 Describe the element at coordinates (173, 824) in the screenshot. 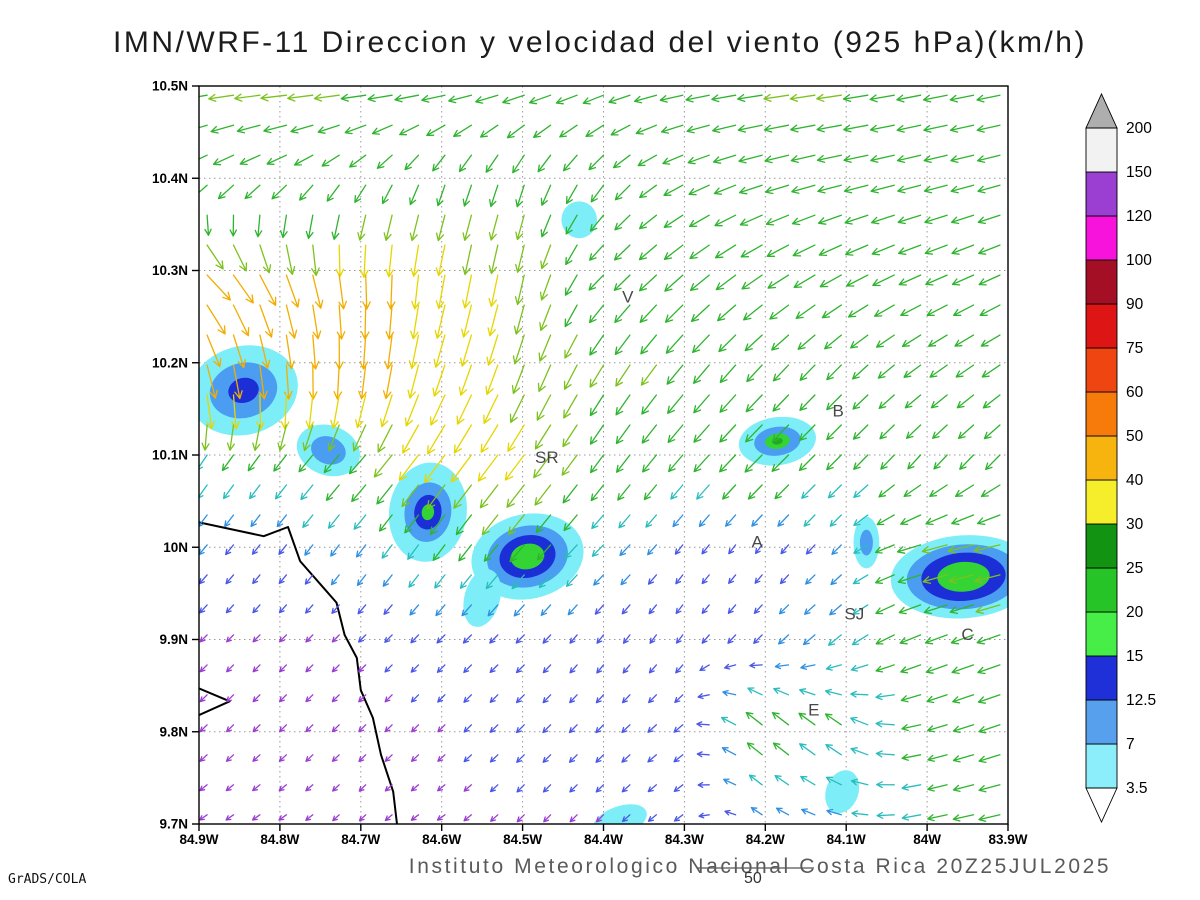

I see `y-tick-label: 9.7N` at that location.